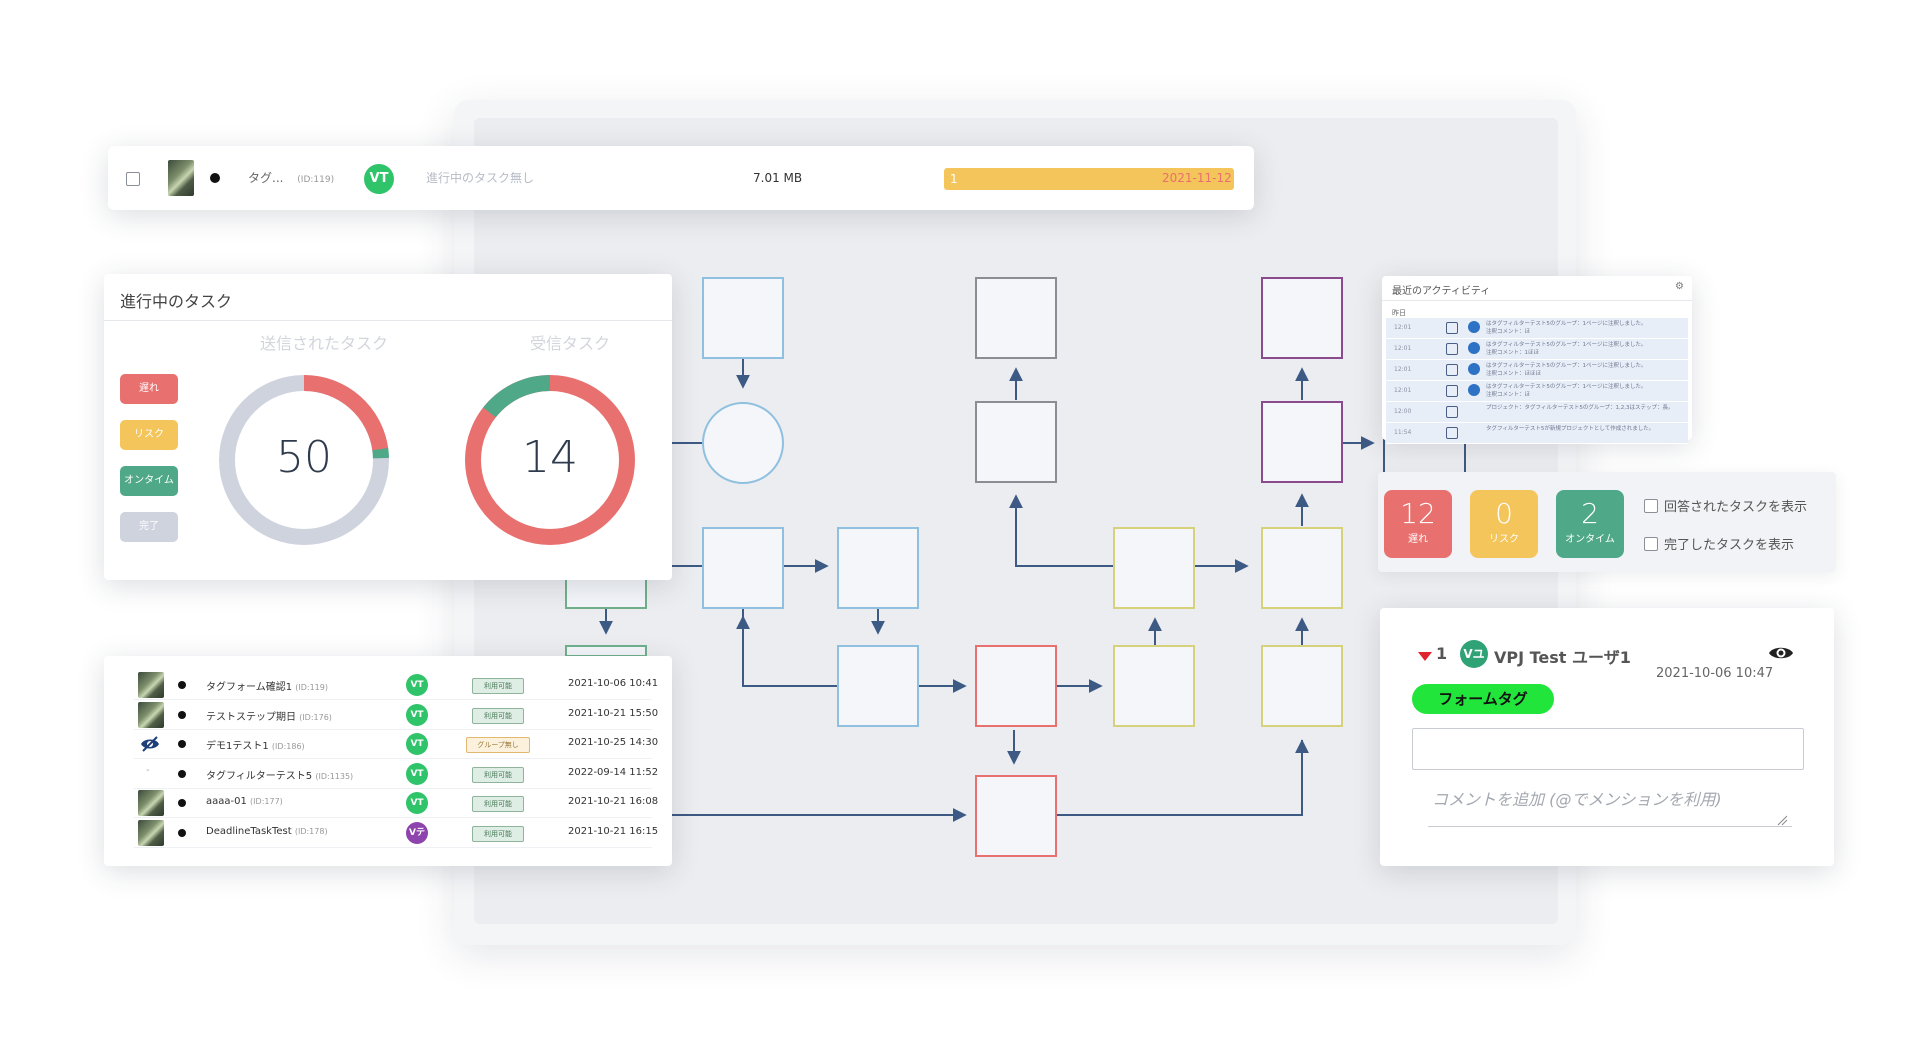 This screenshot has height=1048, width=1920. Describe the element at coordinates (1403, 432) in the screenshot. I see `activity-time: 11:54` at that location.